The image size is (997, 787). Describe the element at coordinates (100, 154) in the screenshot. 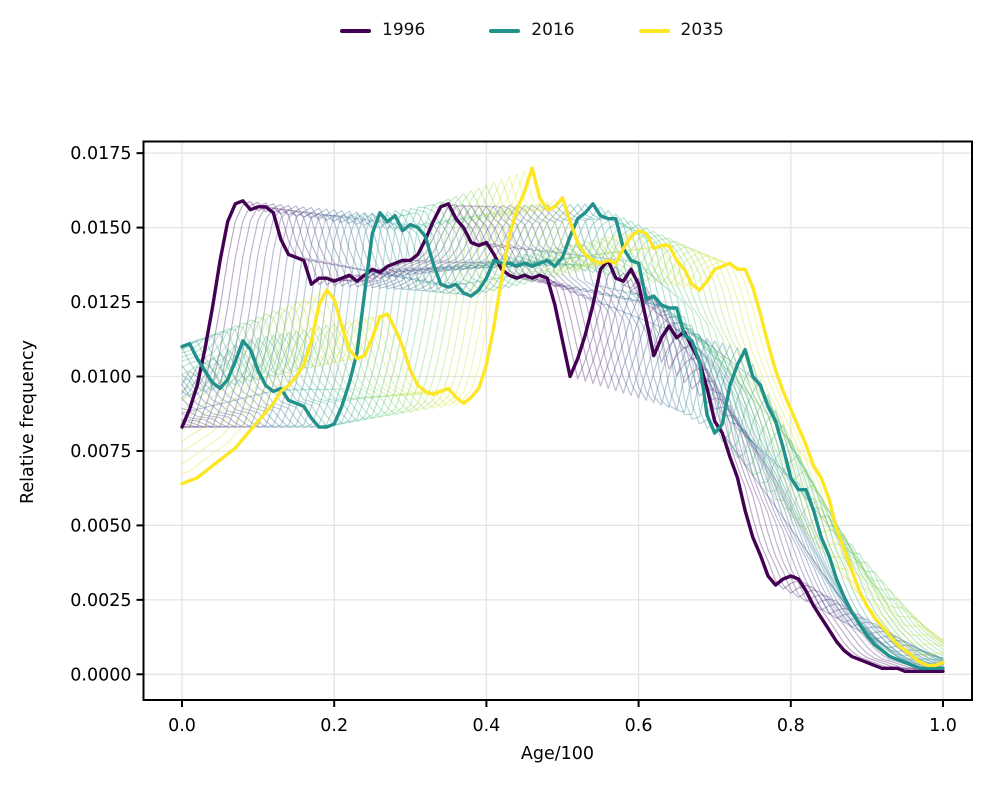

I see `y-tick-label: 0.0175` at that location.